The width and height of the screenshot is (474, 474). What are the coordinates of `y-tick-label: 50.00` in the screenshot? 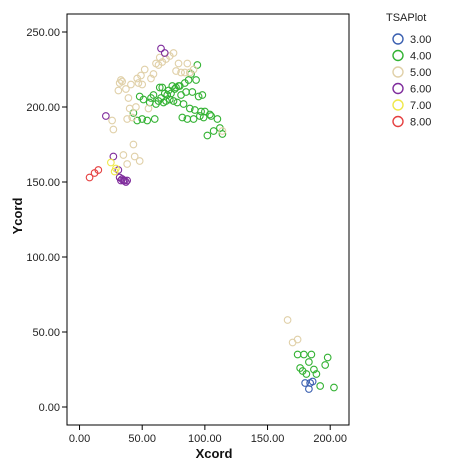 It's located at (46, 333).